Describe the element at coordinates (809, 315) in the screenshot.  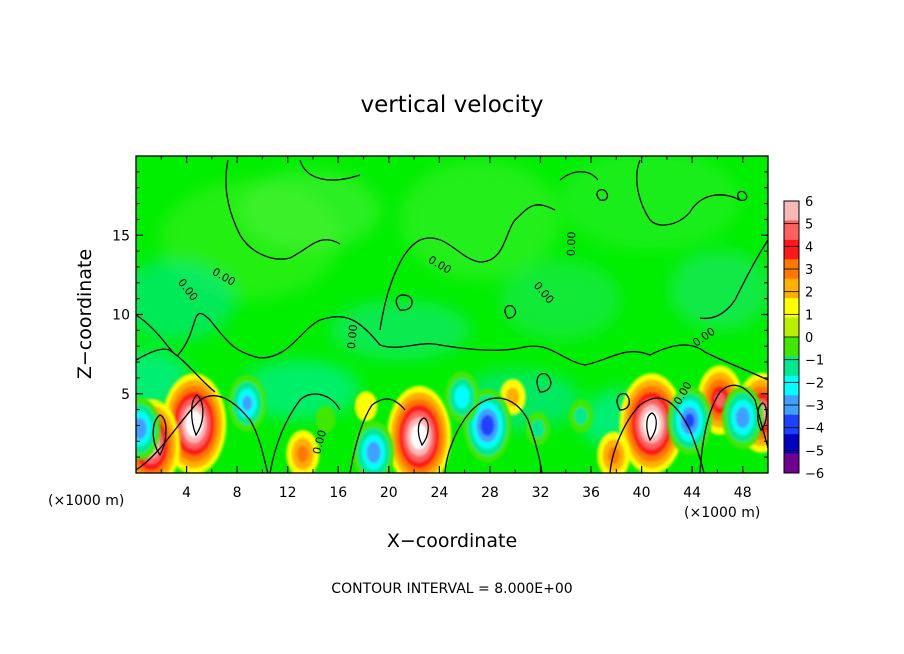
I see `colorbar-label: 1` at that location.